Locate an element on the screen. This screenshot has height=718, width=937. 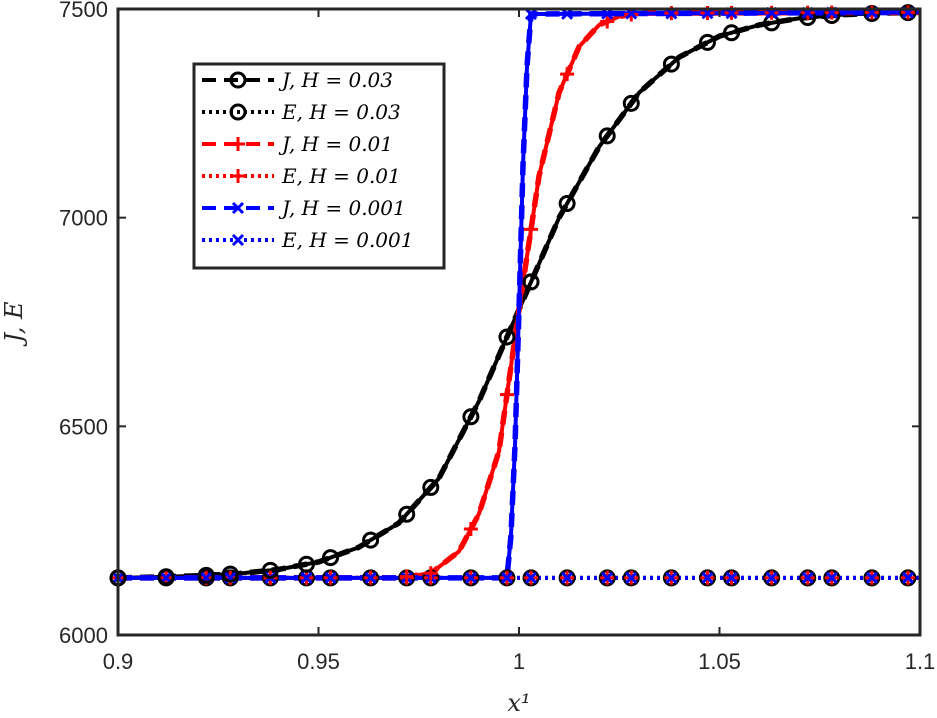
legend-label: J, H = 0.03 is located at coordinates (335, 80).